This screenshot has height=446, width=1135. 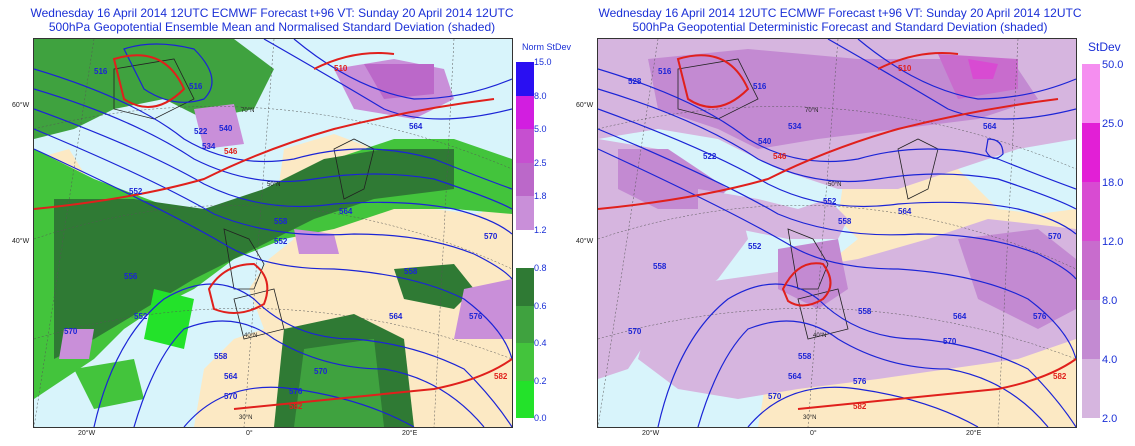 What do you see at coordinates (1113, 65) in the screenshot?
I see `legend-label: 50.0` at bounding box center [1113, 65].